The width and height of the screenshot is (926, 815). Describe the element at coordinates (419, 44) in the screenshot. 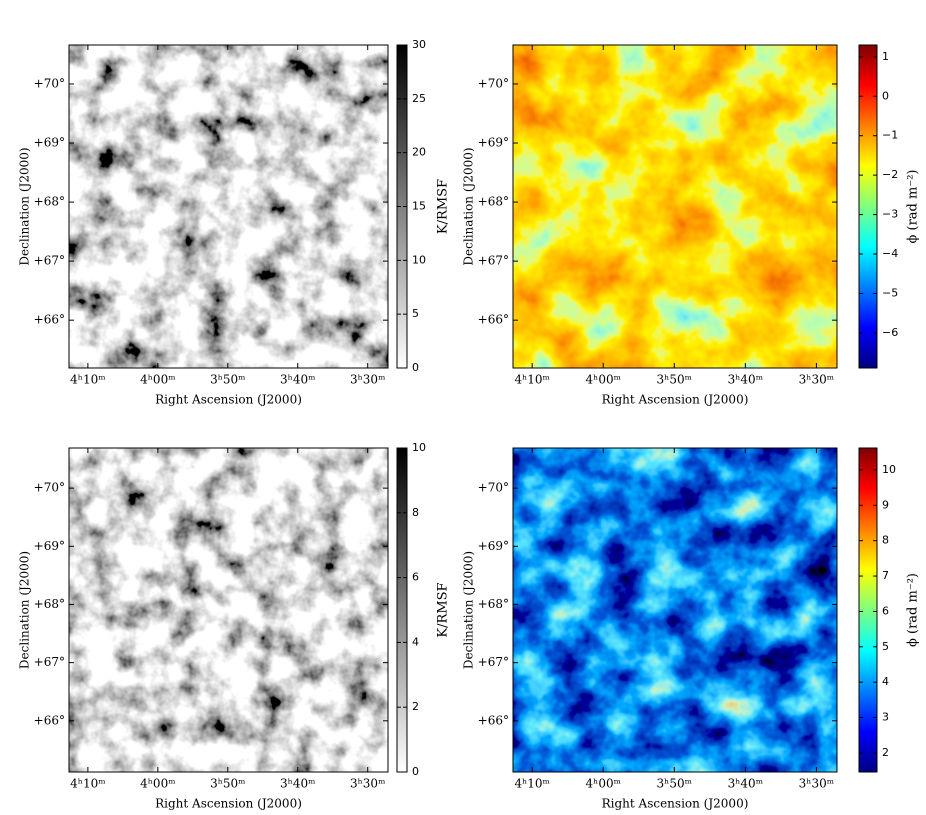

I see `colorbar-tick-label: 30` at that location.